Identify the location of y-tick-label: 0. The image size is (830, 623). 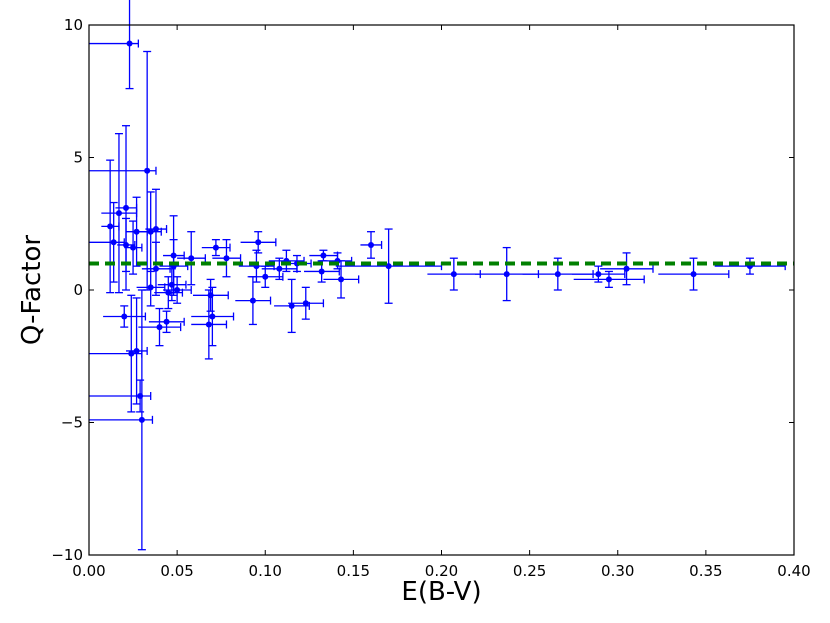
(78, 290).